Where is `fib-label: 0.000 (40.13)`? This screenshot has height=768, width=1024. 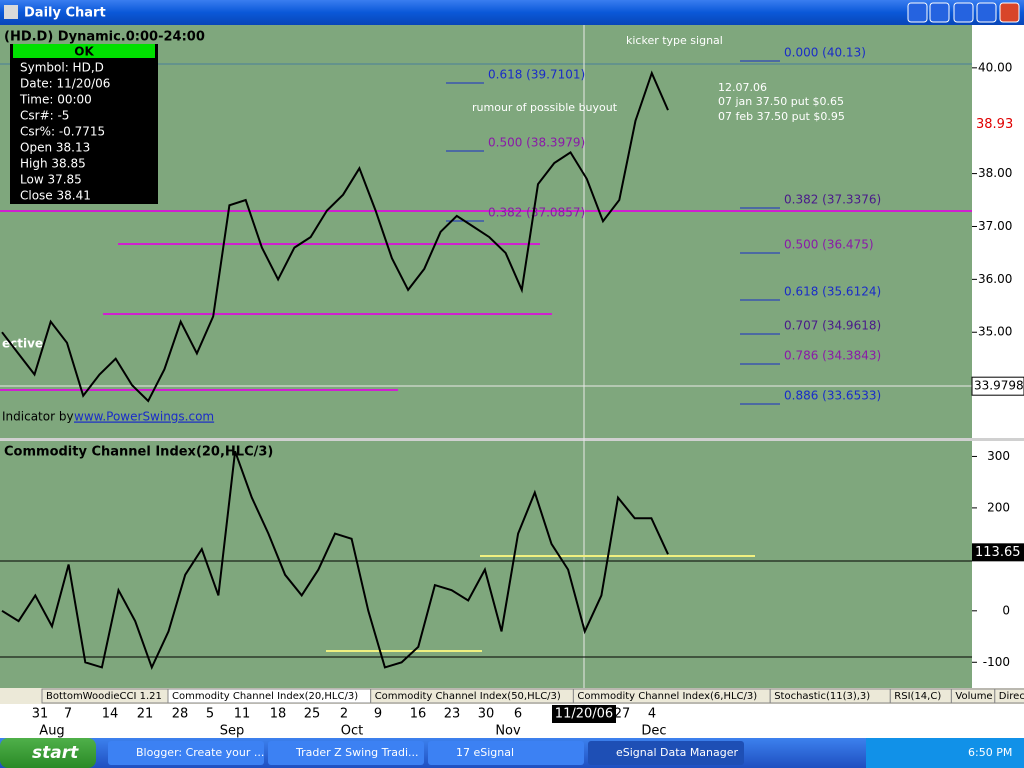 fib-label: 0.000 (40.13) is located at coordinates (825, 53).